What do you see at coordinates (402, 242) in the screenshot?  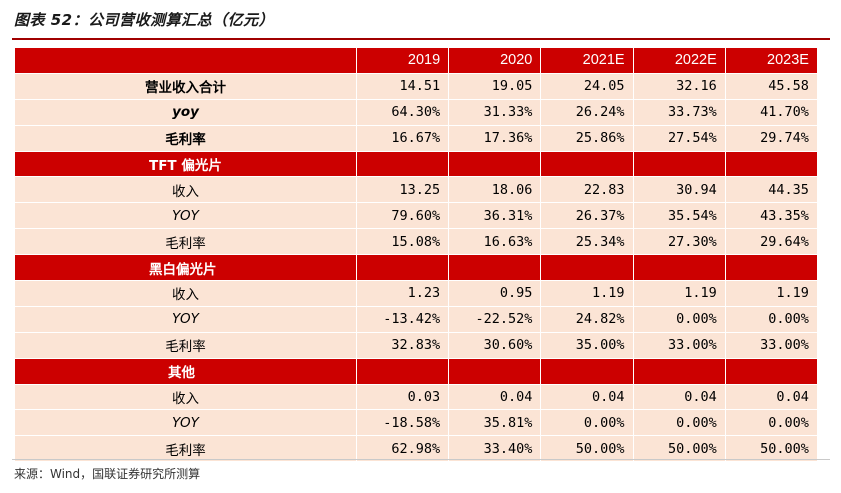 I see `cell-value: 15.08%` at bounding box center [402, 242].